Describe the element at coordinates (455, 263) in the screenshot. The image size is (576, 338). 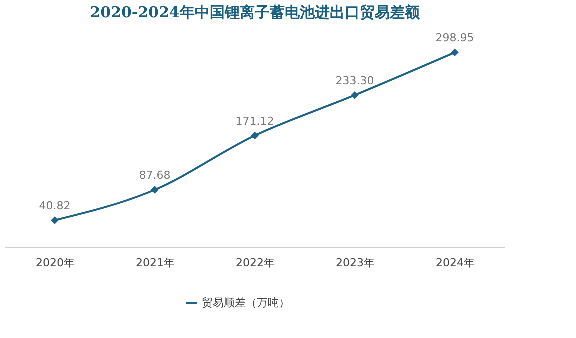
I see `x-tick-label: 2024年` at that location.